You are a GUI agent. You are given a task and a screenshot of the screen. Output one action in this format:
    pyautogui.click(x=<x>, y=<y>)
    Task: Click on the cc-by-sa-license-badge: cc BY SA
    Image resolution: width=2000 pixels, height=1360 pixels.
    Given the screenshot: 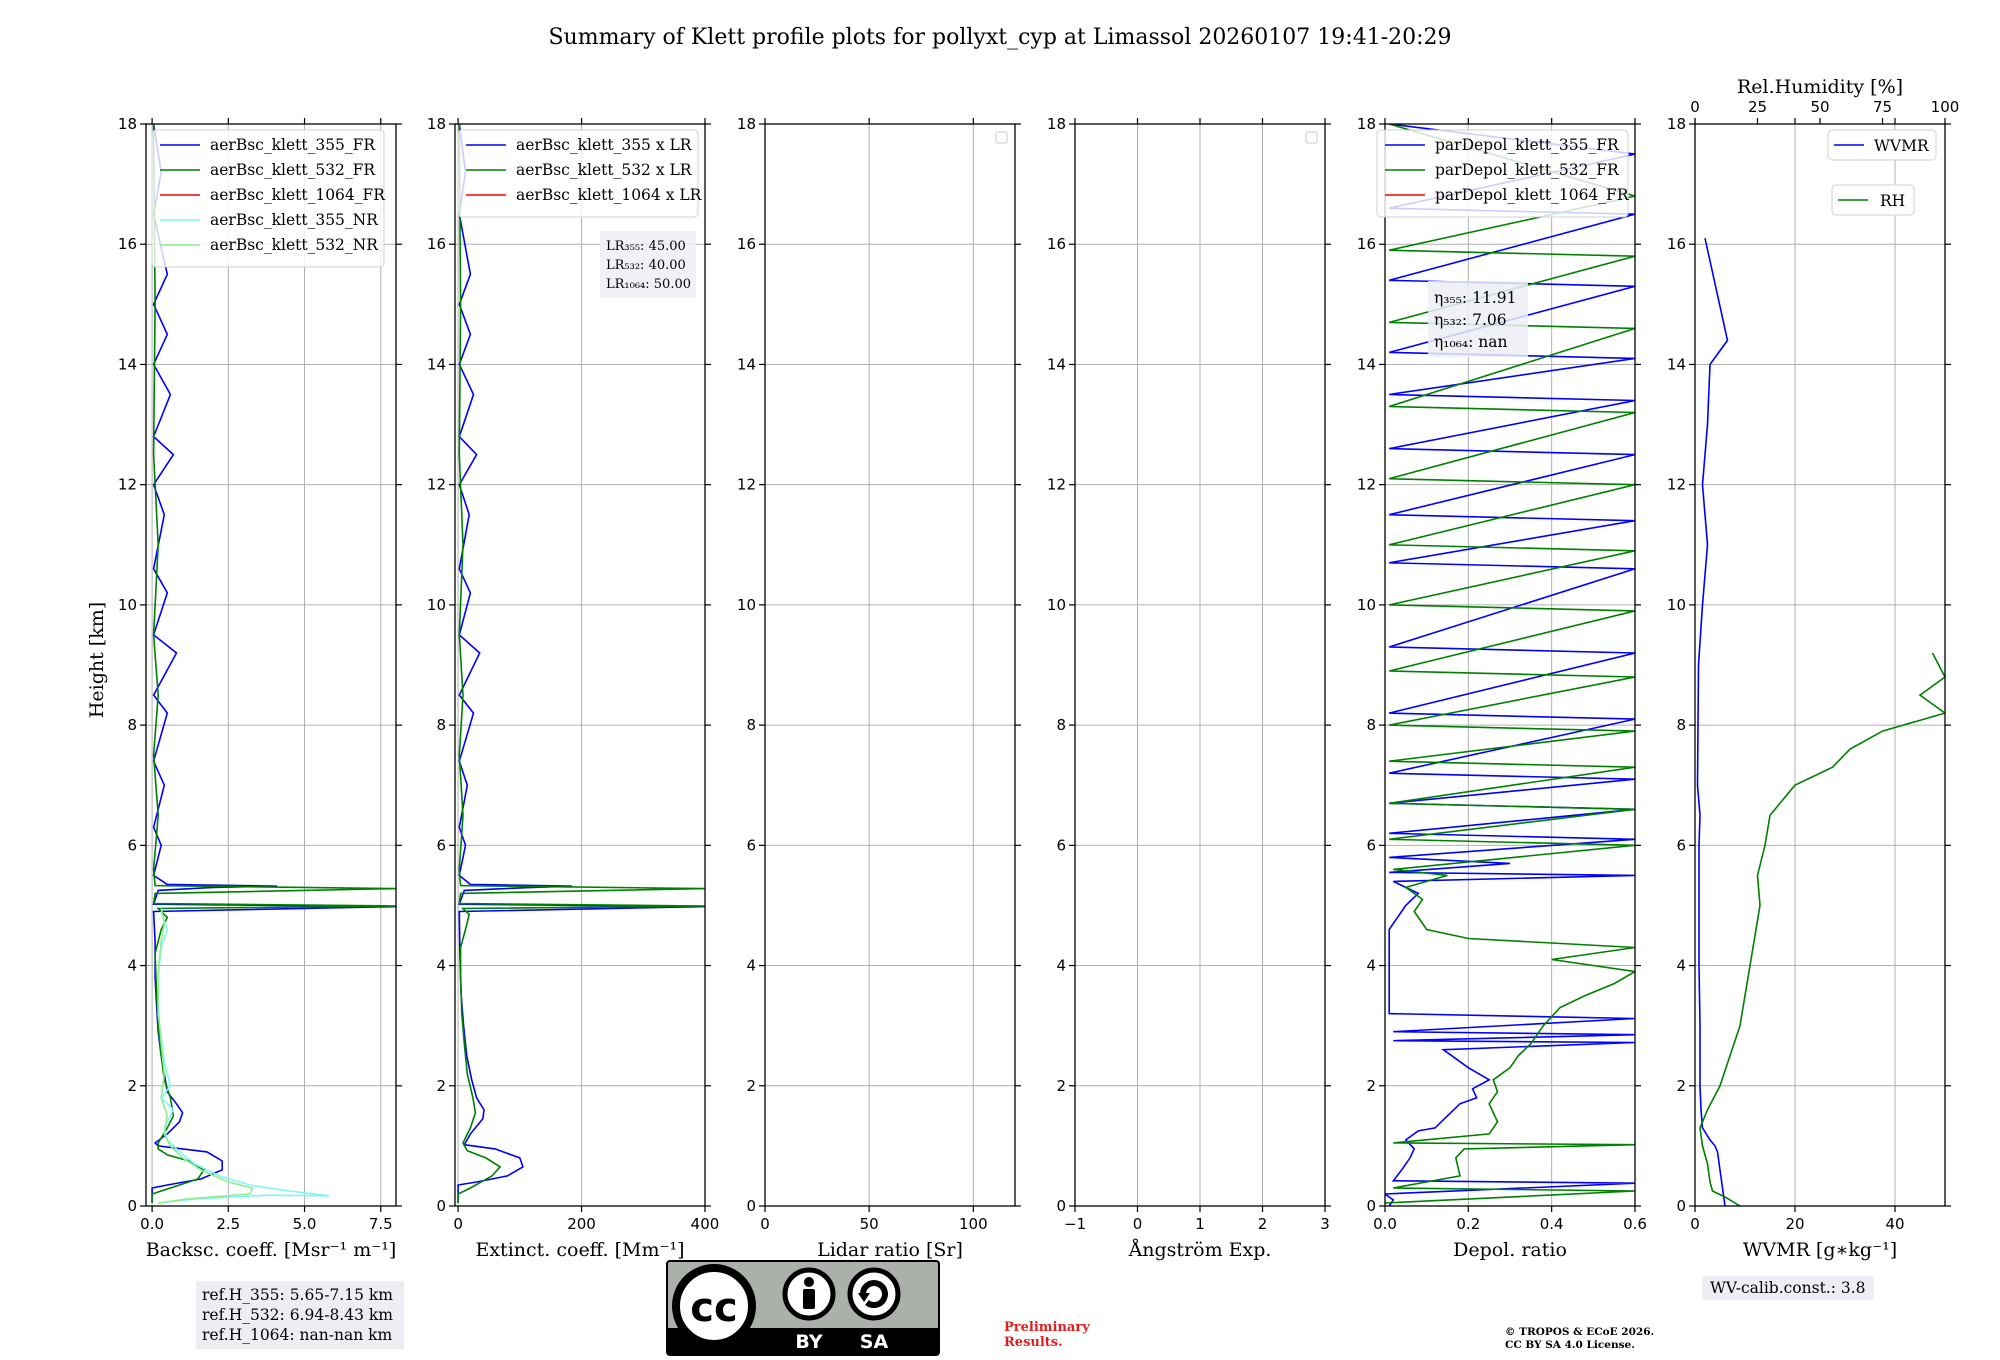 What is the action you would take?
    pyautogui.click(x=803, y=1308)
    